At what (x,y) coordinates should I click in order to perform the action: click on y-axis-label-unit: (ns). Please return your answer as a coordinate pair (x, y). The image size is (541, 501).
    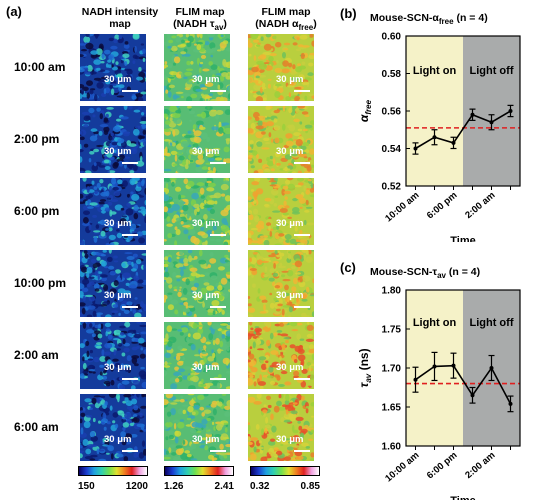
    Looking at the image, I should click on (364, 360).